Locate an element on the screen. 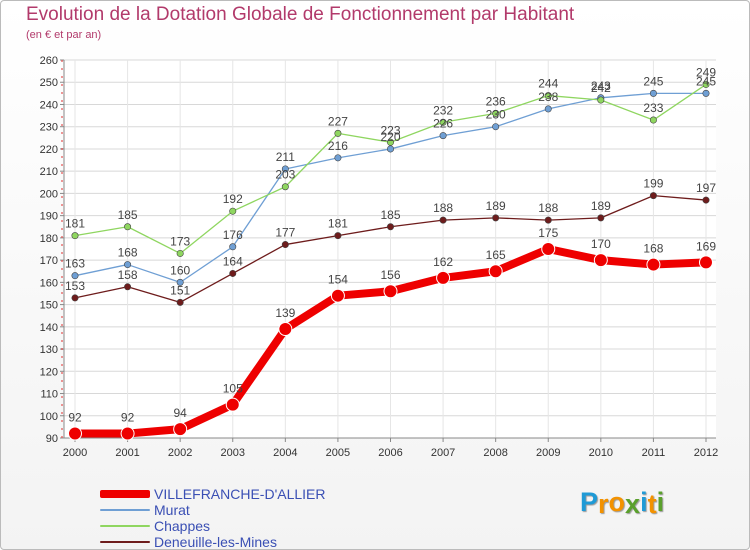  y-tick-label: 110 is located at coordinates (49, 395).